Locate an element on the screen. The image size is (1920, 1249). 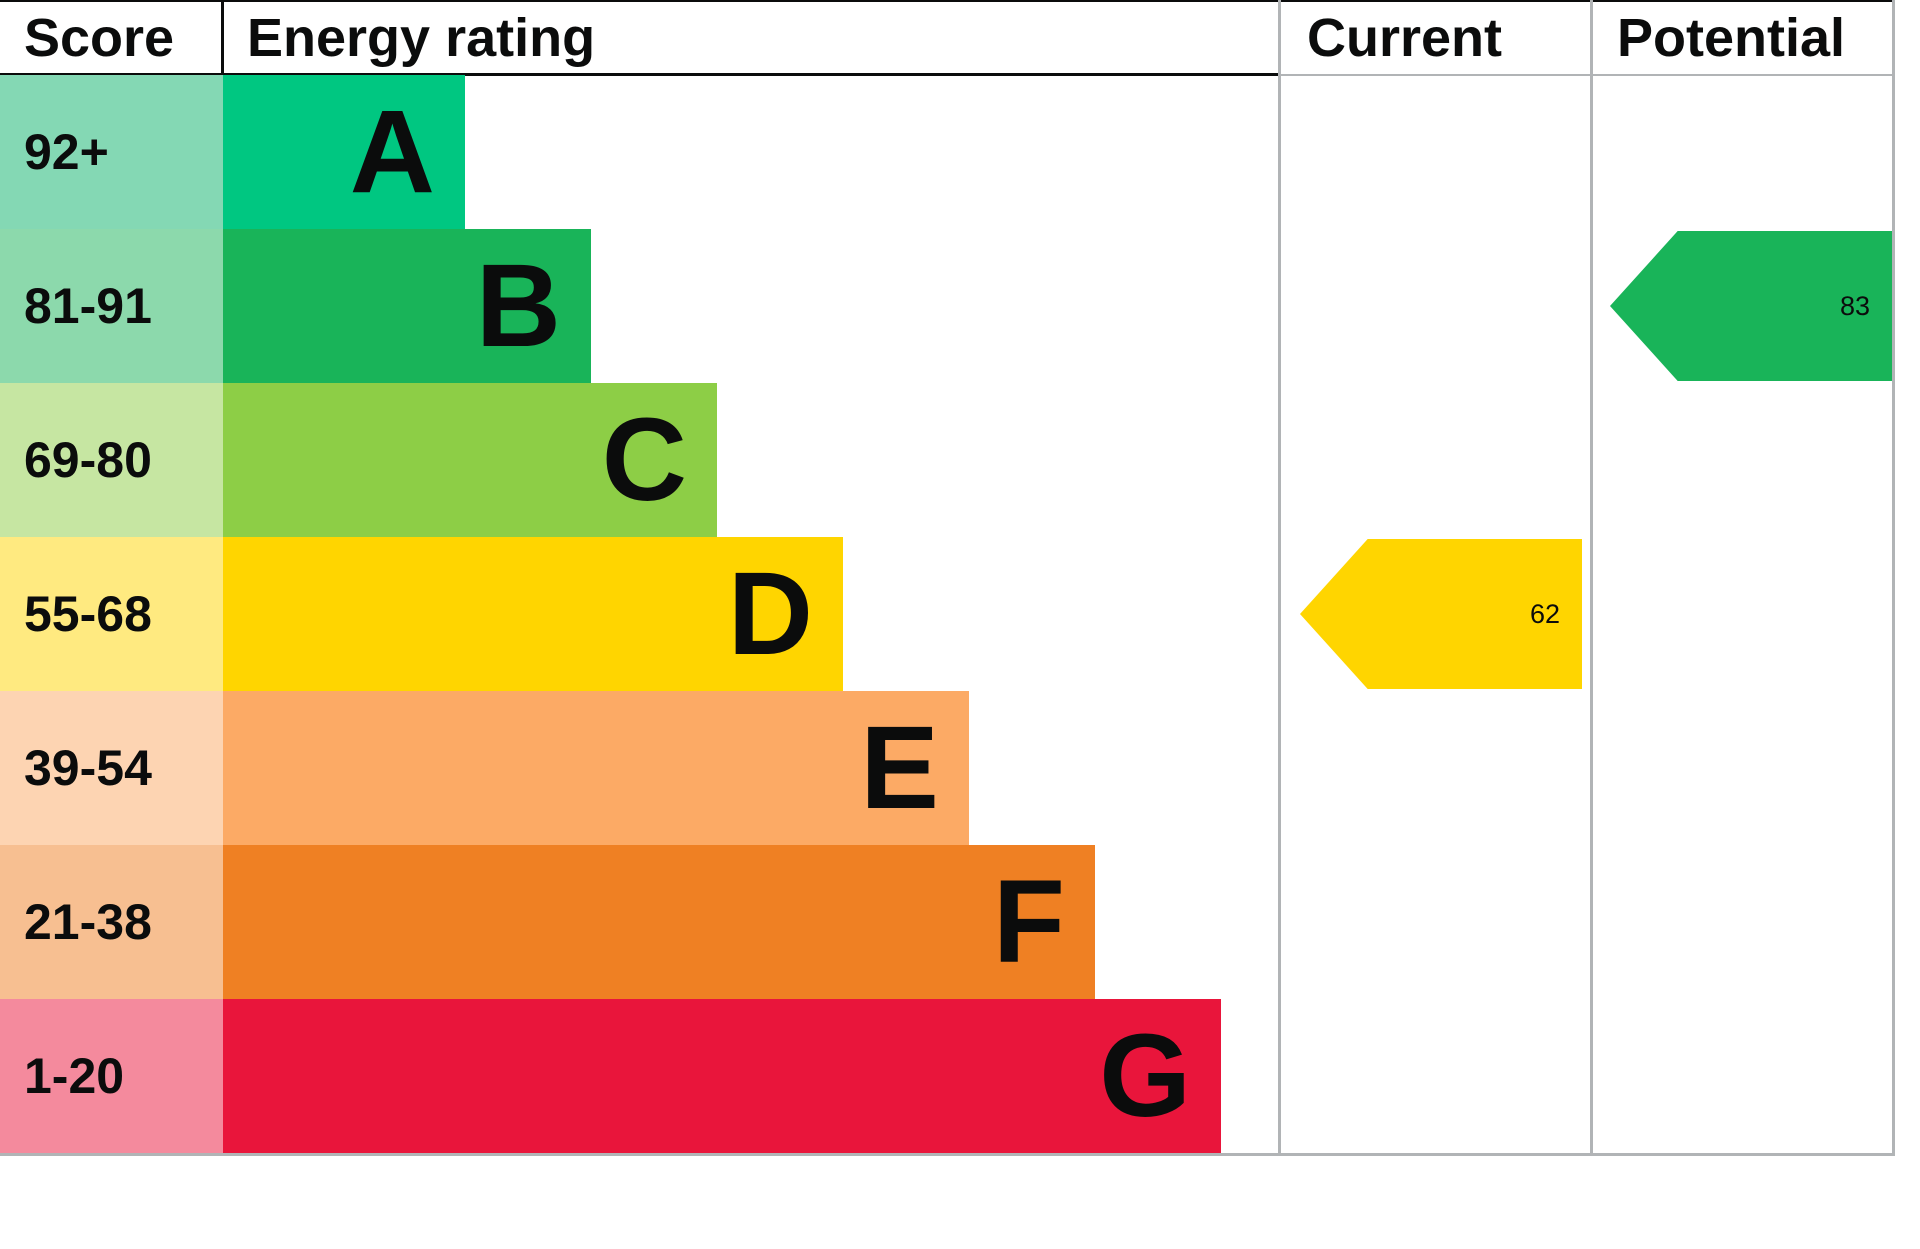
score-rating-divider-line is located at coordinates (222, 38).